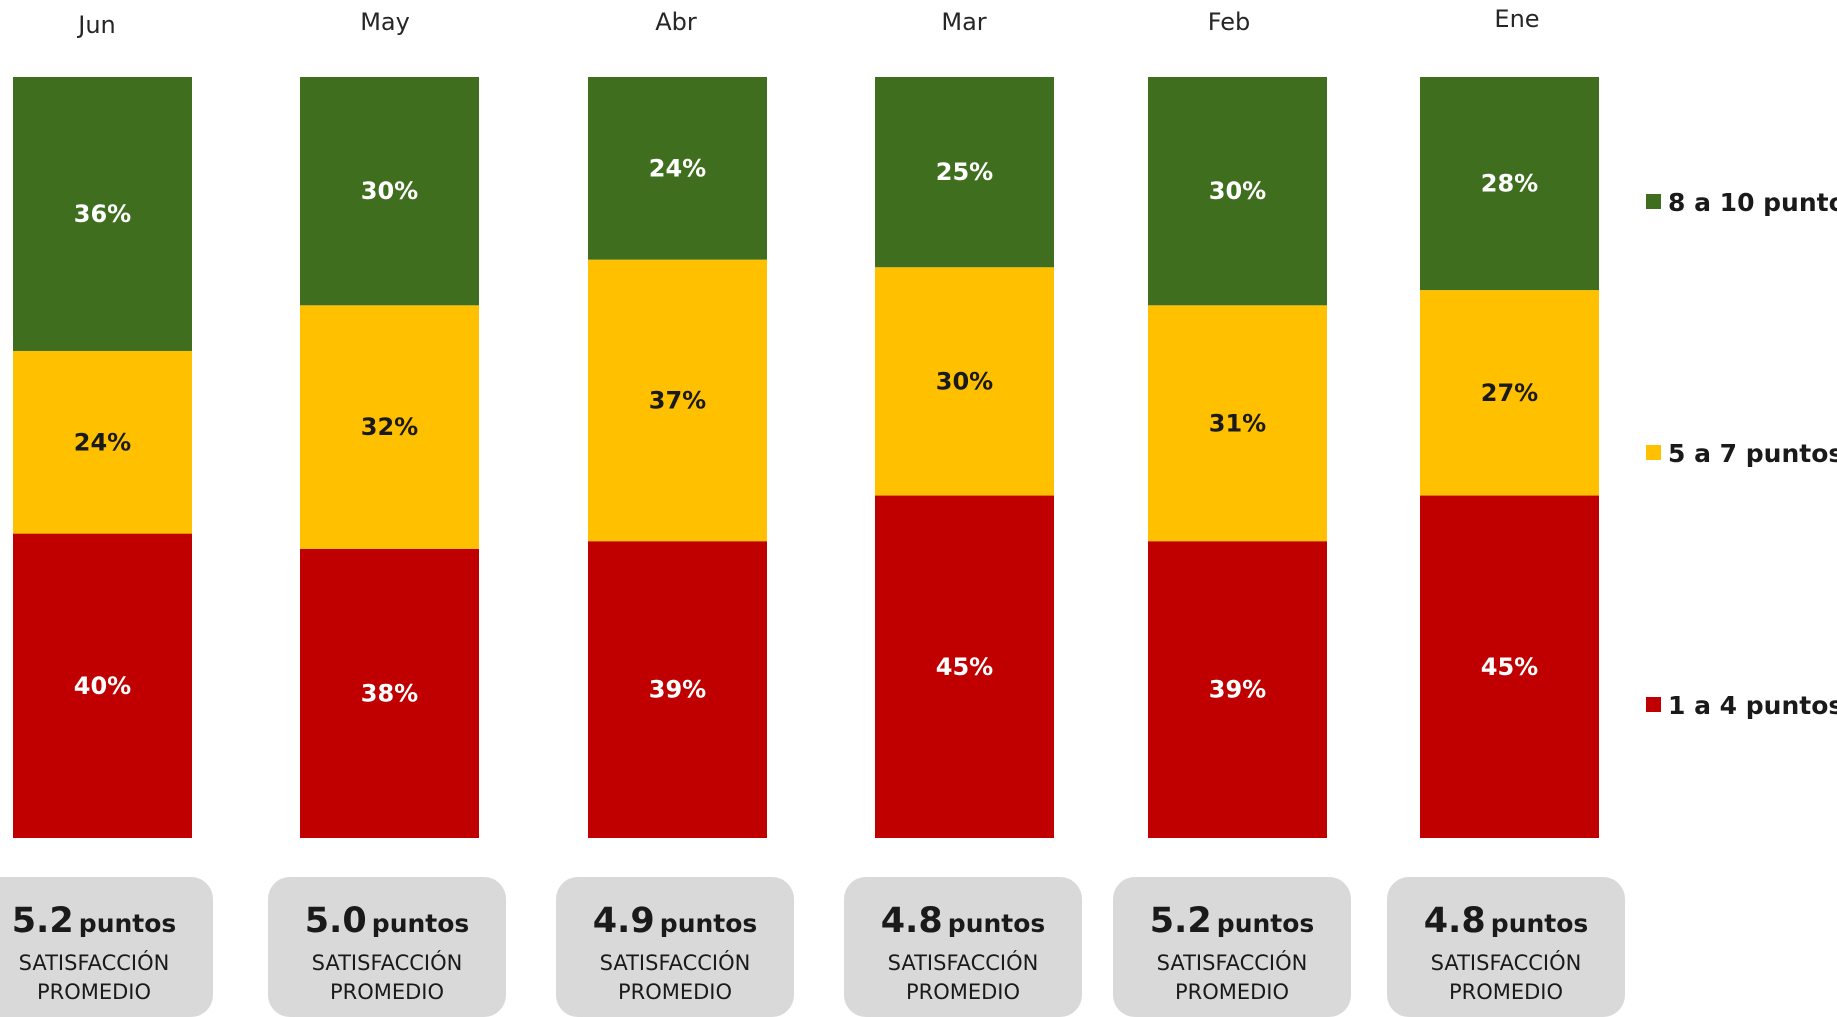 The image size is (1837, 1017). What do you see at coordinates (106, 947) in the screenshot?
I see `score-box-jun: 5.2 puntos SATISFACCIÓN PROMEDIO` at bounding box center [106, 947].